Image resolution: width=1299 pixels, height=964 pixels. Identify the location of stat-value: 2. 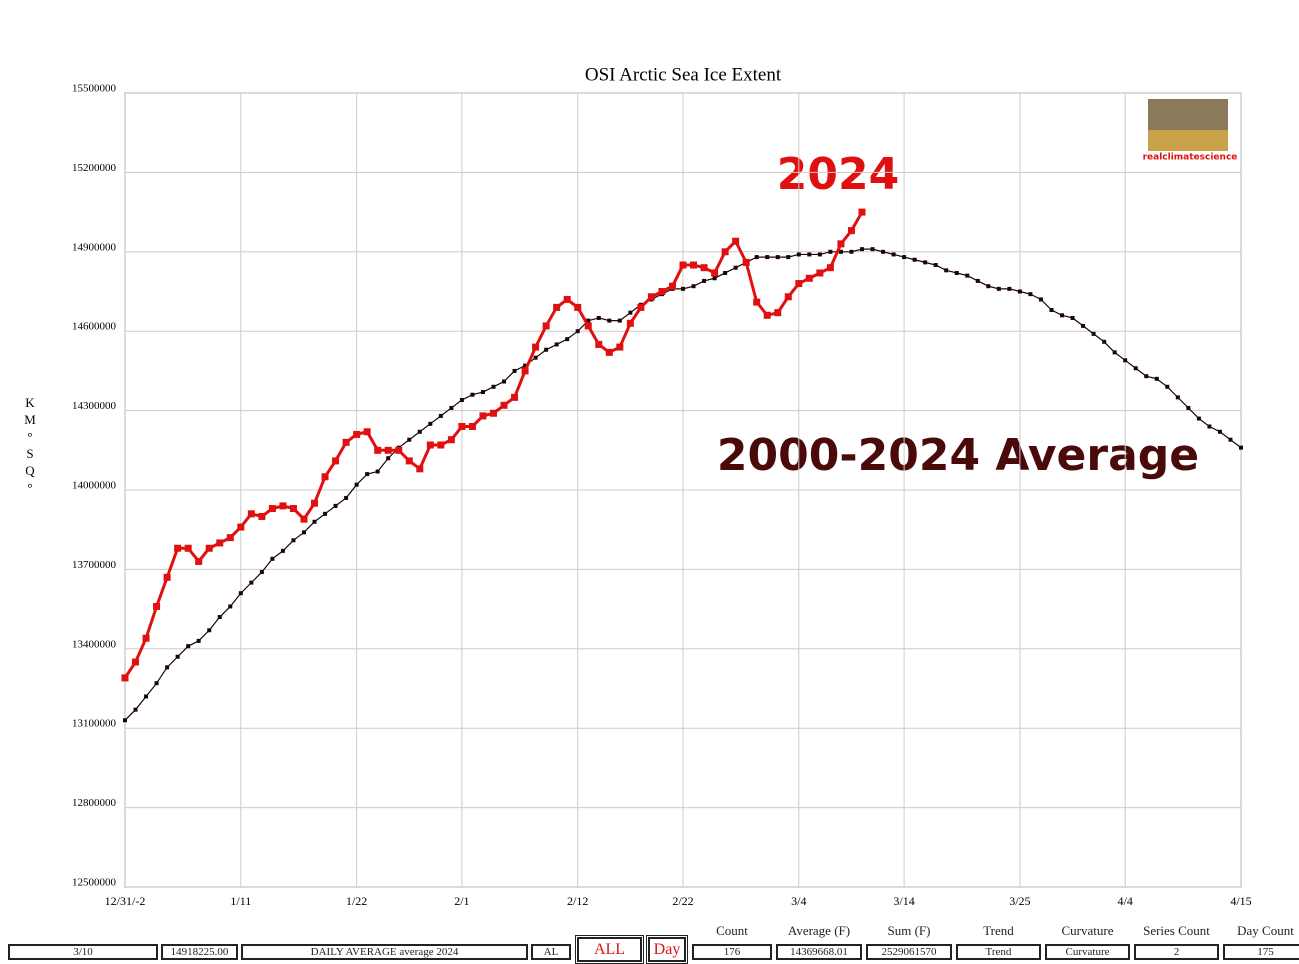
(1176, 952).